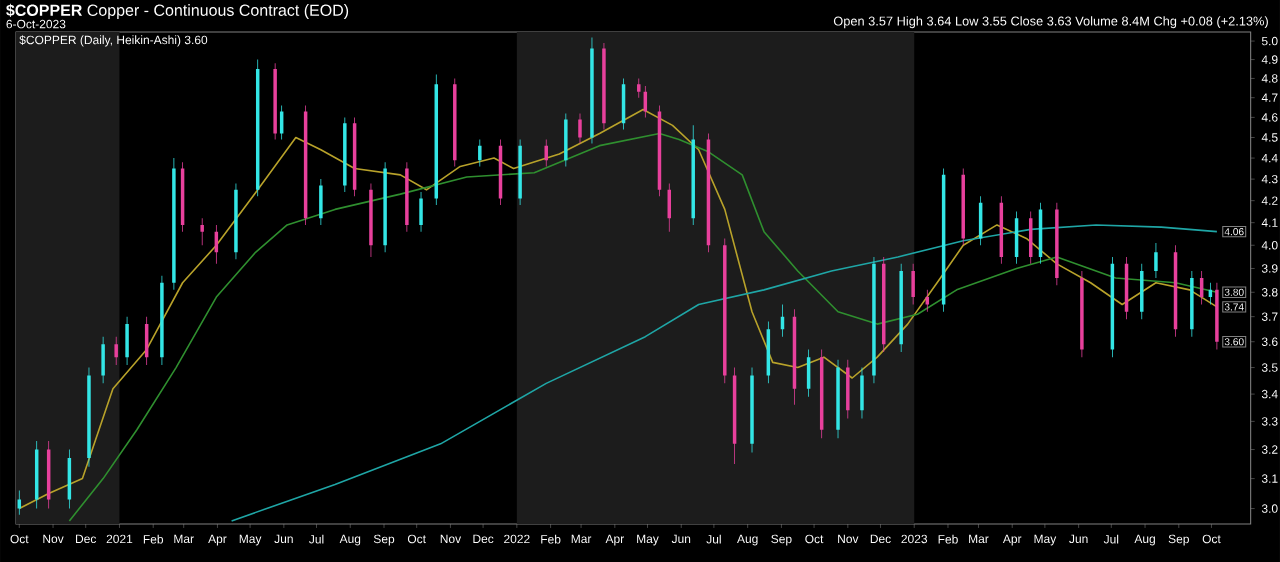 The width and height of the screenshot is (1280, 562). I want to click on chart-title: $COPPER Copper - Continuous Contract (EOD), so click(177, 11).